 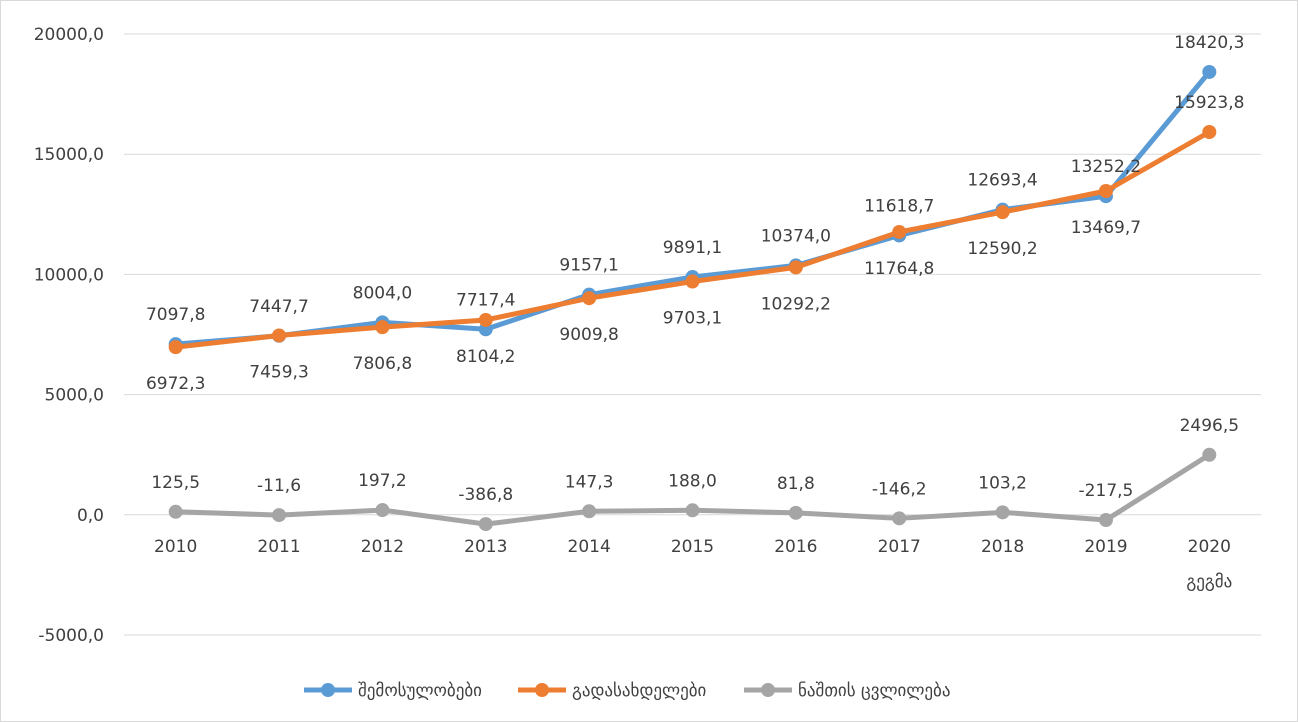 I want to click on y-tick-label: 10000,0, so click(x=69, y=275).